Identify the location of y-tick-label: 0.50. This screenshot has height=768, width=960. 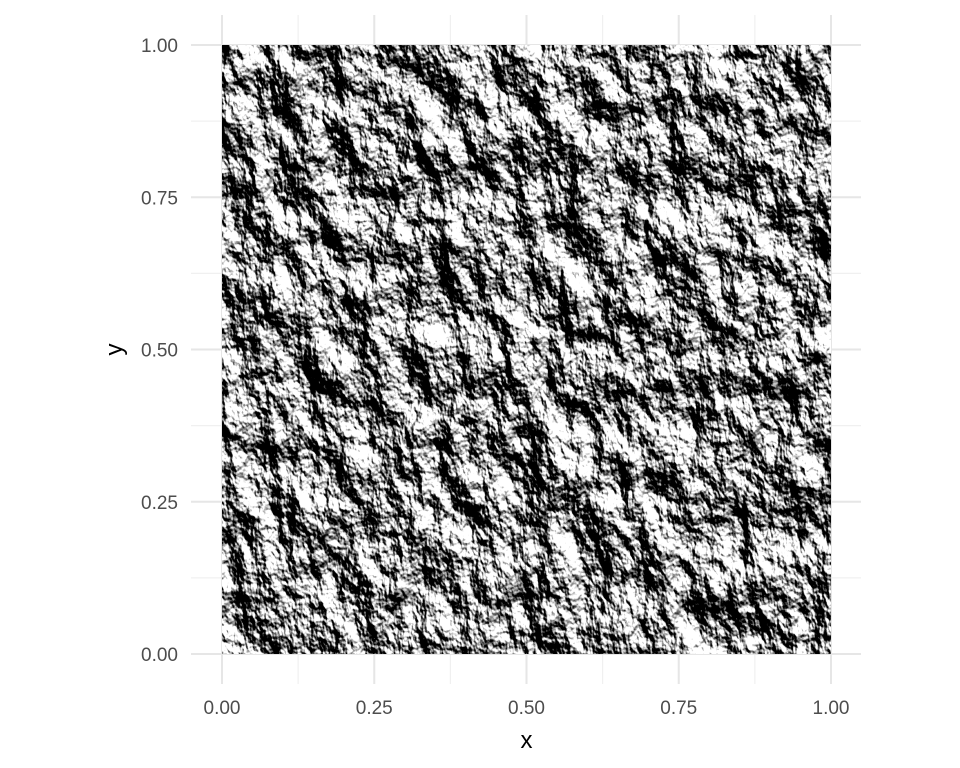
(159, 351).